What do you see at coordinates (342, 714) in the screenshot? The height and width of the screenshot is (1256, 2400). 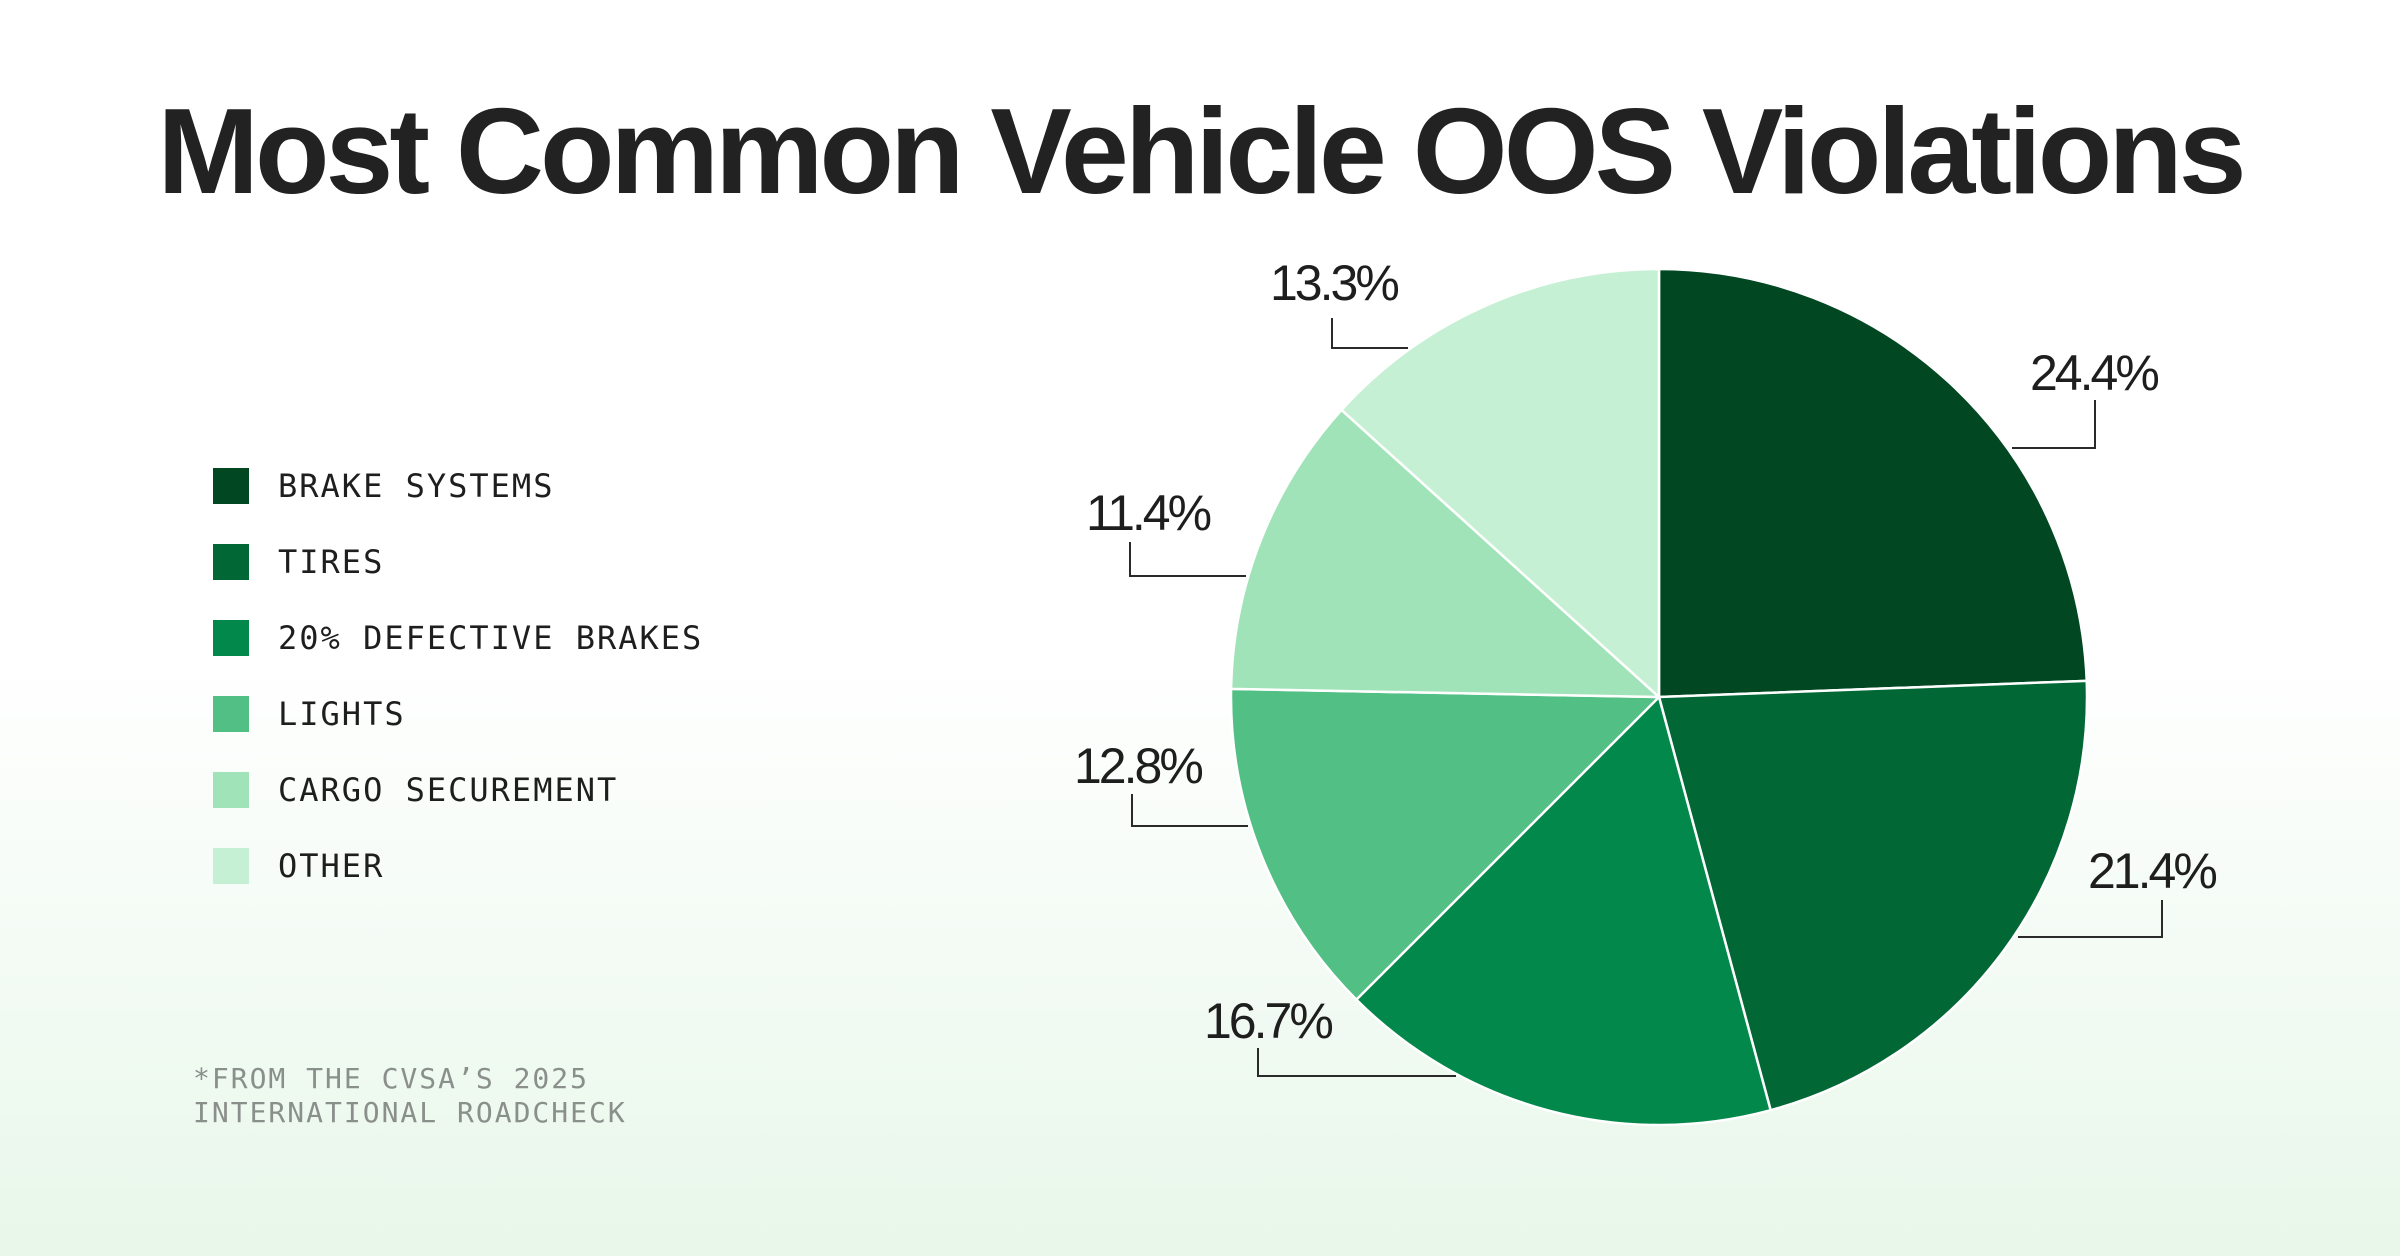 I see `legend-label: LIGHTS` at bounding box center [342, 714].